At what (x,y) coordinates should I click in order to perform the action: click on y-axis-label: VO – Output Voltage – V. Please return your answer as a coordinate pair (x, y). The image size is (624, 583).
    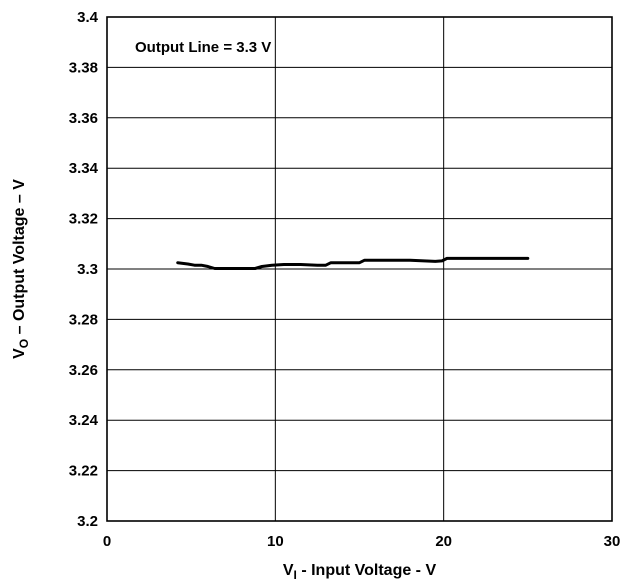
    Looking at the image, I should click on (21, 269).